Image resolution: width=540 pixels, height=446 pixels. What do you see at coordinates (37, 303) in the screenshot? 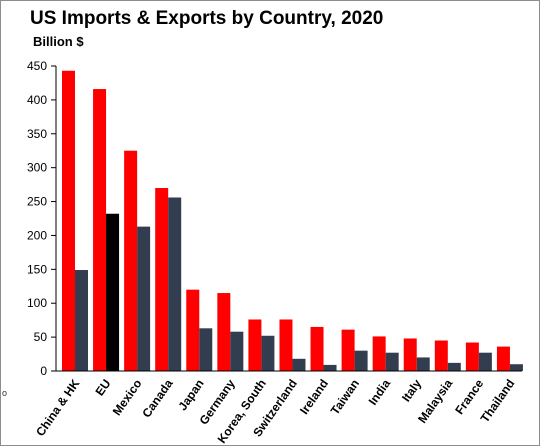
I see `y-tick-label: 100` at bounding box center [37, 303].